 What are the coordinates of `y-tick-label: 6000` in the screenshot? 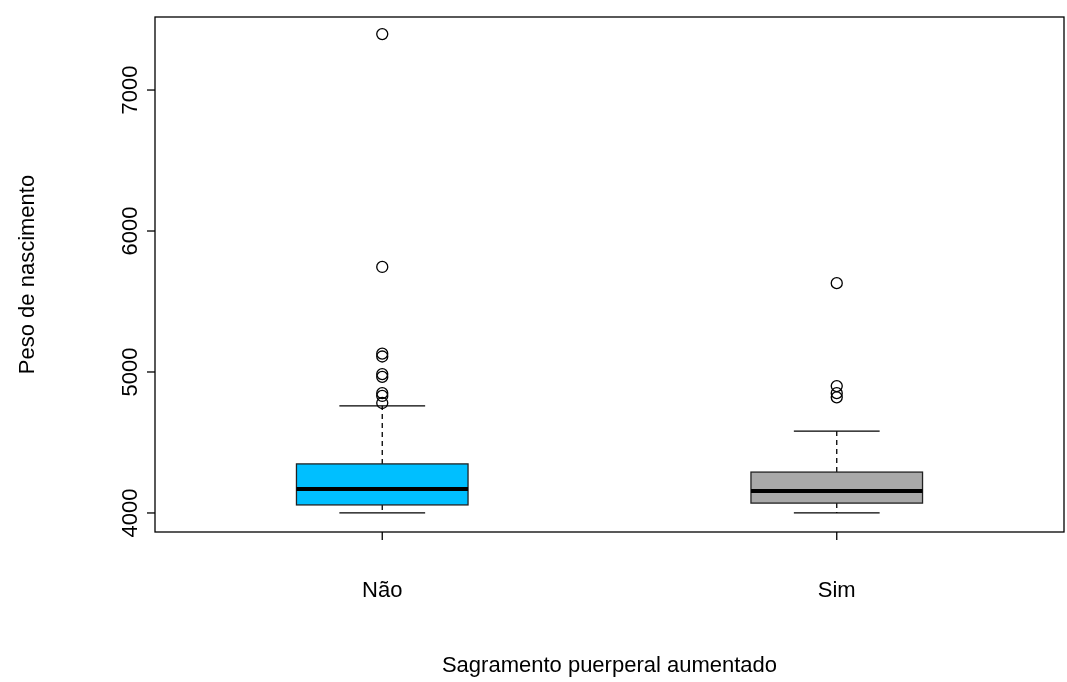 It's located at (129, 231).